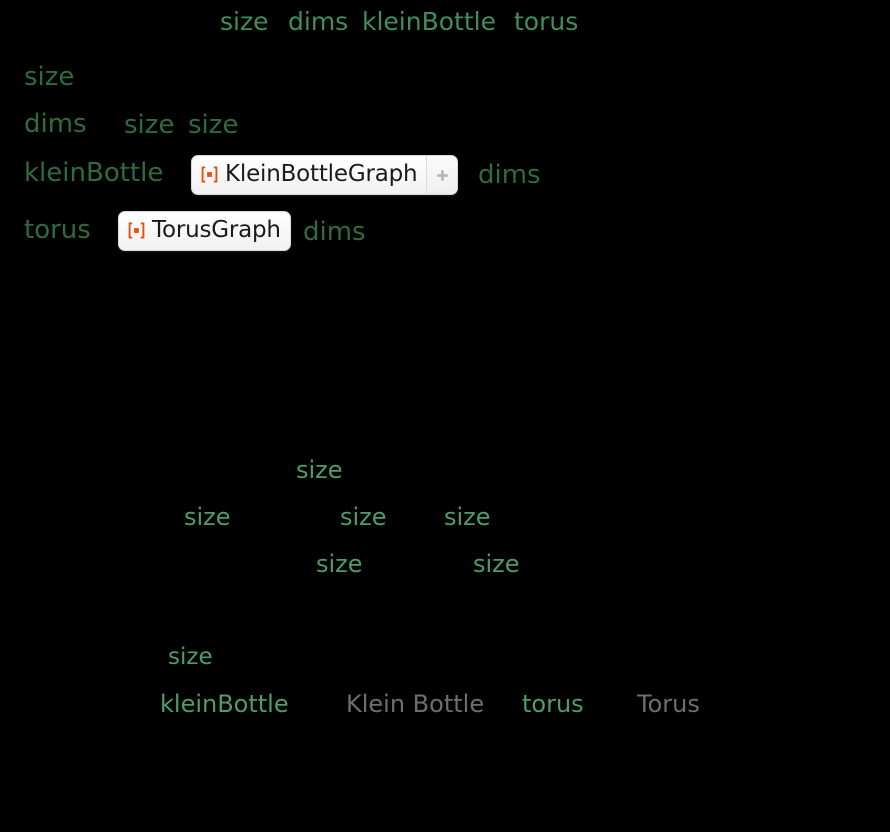  I want to click on kleinbottlegraph-chip-label: KleinBottleGraph, so click(321, 174).